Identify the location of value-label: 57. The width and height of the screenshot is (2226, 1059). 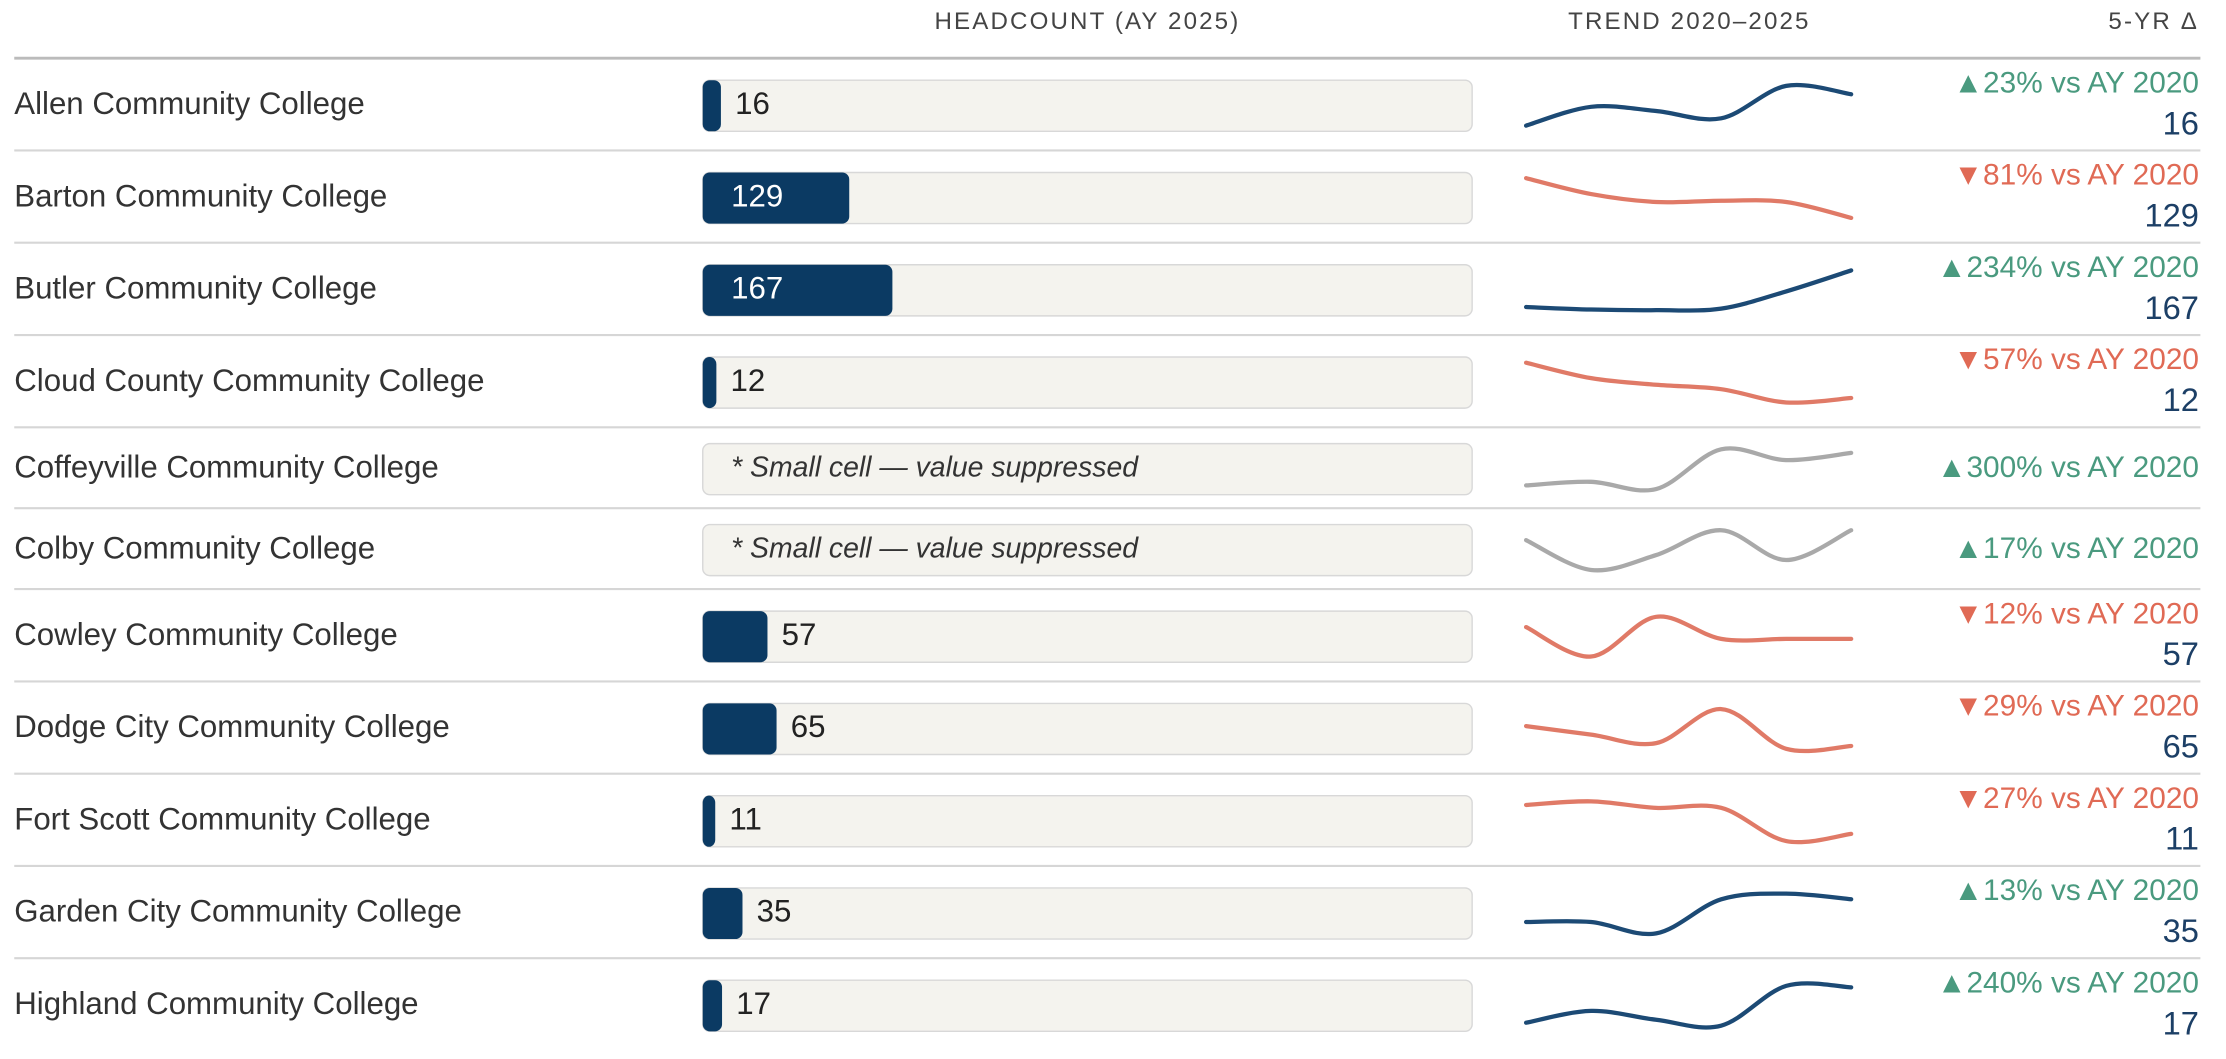
(2181, 653).